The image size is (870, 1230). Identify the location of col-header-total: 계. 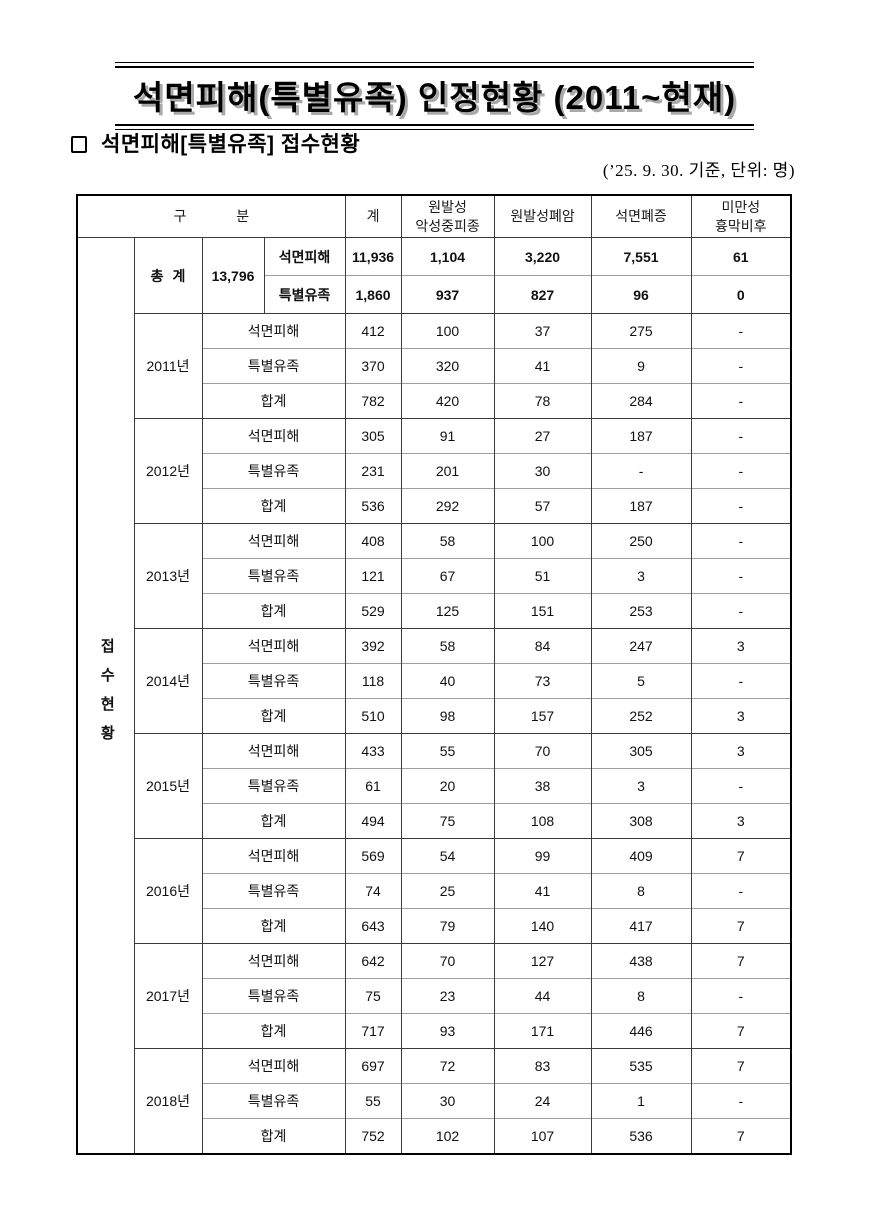
(373, 216).